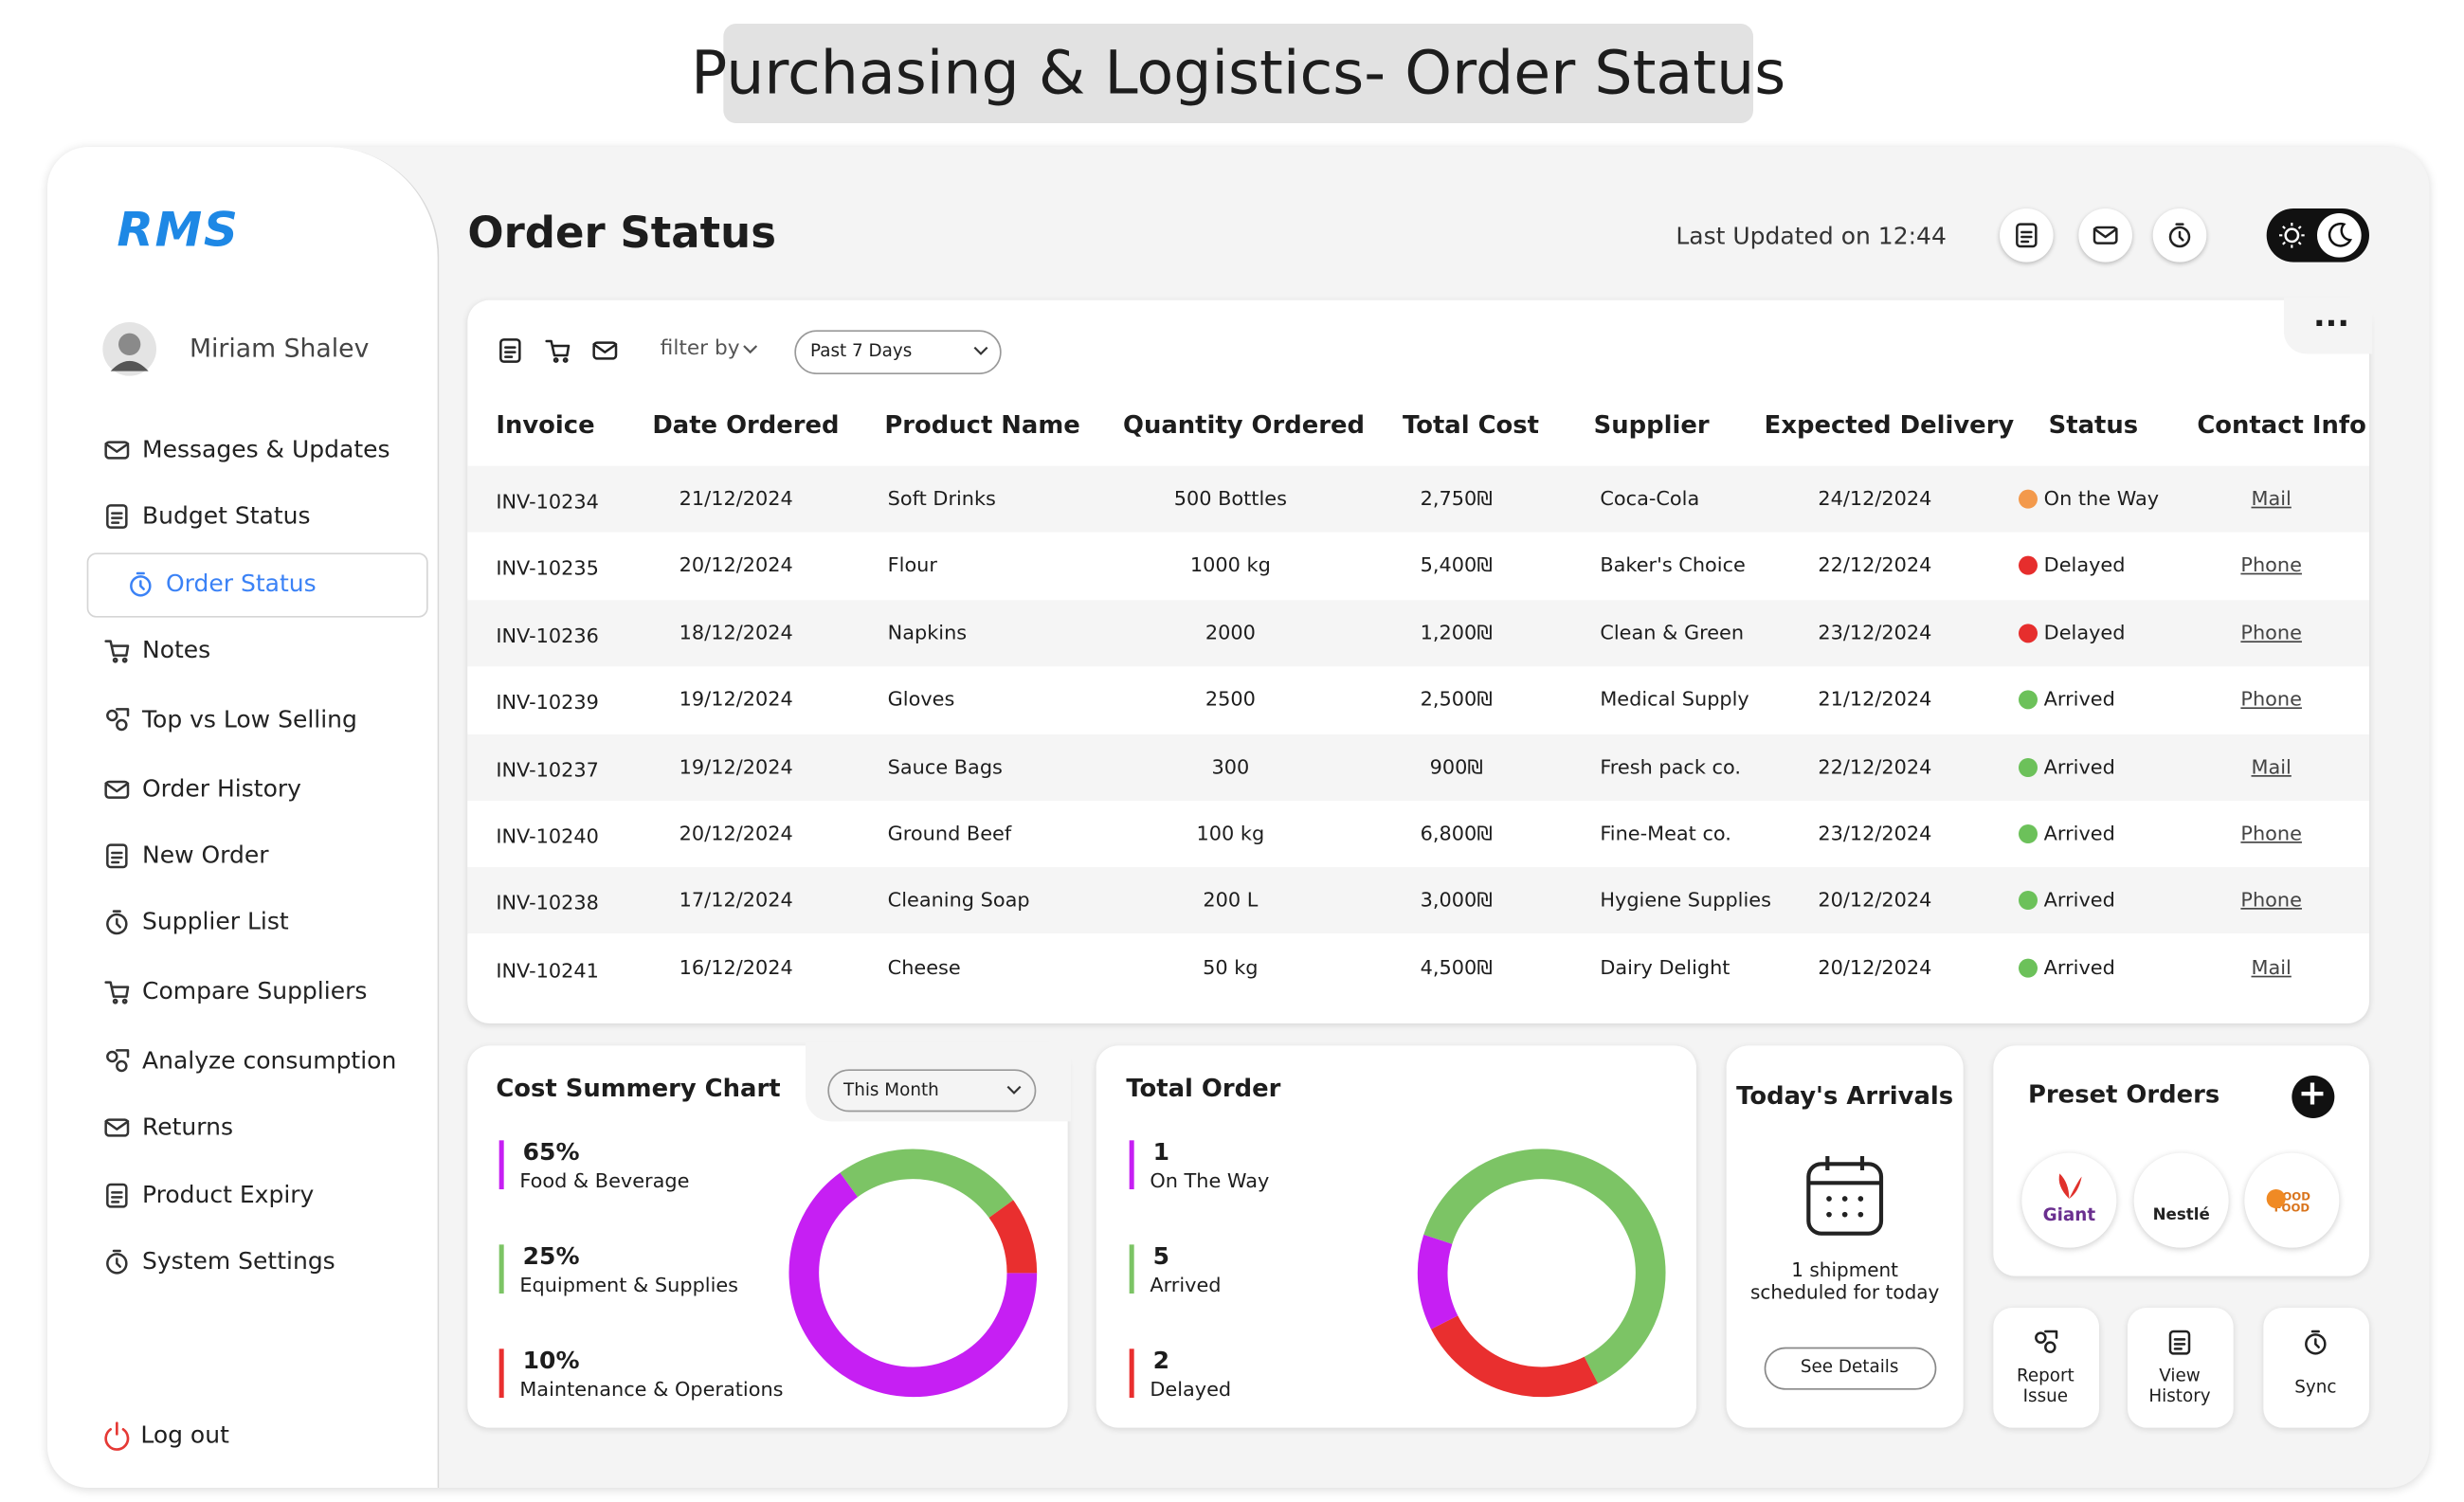 Image resolution: width=2464 pixels, height=1502 pixels. Describe the element at coordinates (2181, 1215) in the screenshot. I see `supplier-name: Nestlé` at that location.